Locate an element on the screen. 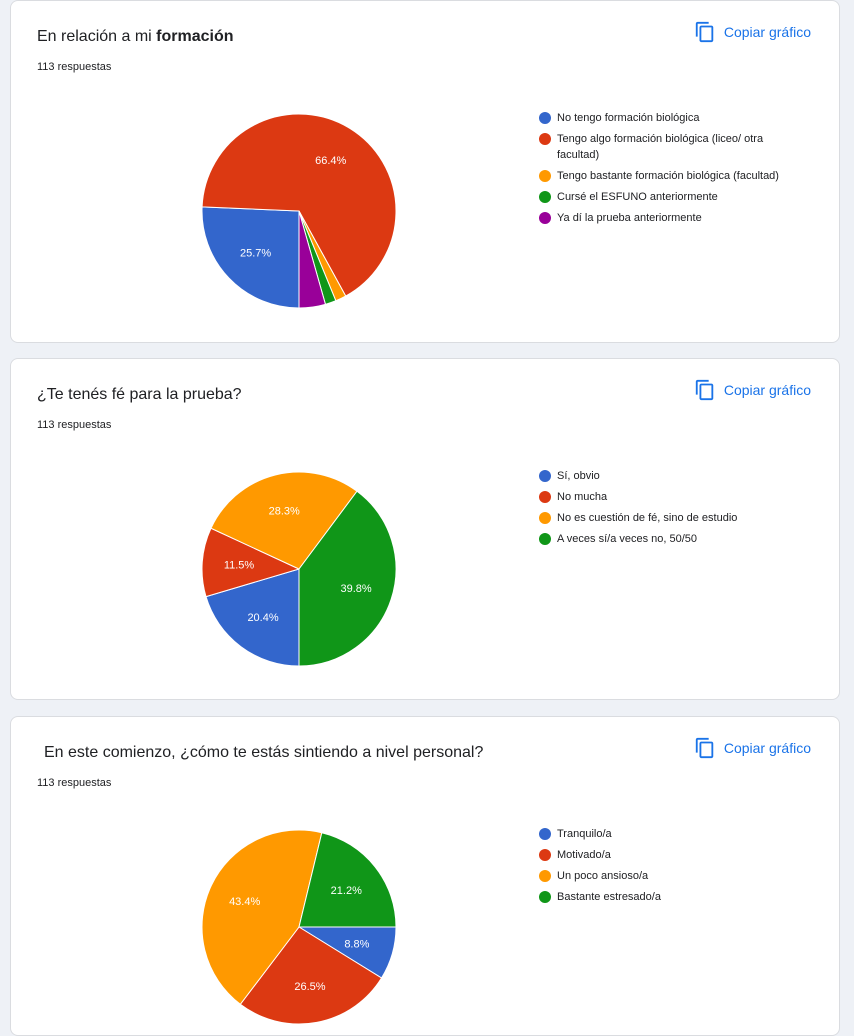 The width and height of the screenshot is (854, 1036). legend-label: No mucha is located at coordinates (582, 497).